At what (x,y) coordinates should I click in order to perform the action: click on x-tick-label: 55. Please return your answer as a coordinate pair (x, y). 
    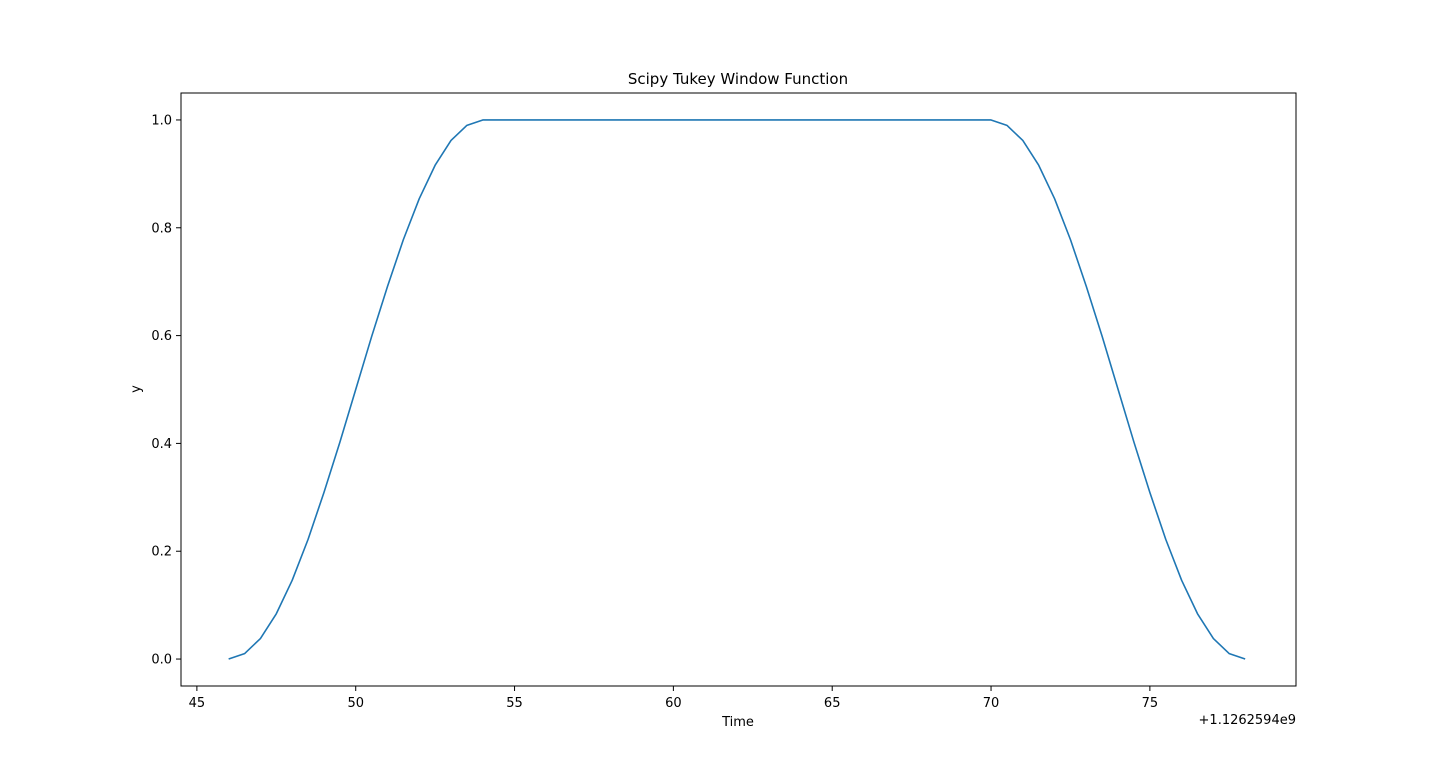
    Looking at the image, I should click on (514, 703).